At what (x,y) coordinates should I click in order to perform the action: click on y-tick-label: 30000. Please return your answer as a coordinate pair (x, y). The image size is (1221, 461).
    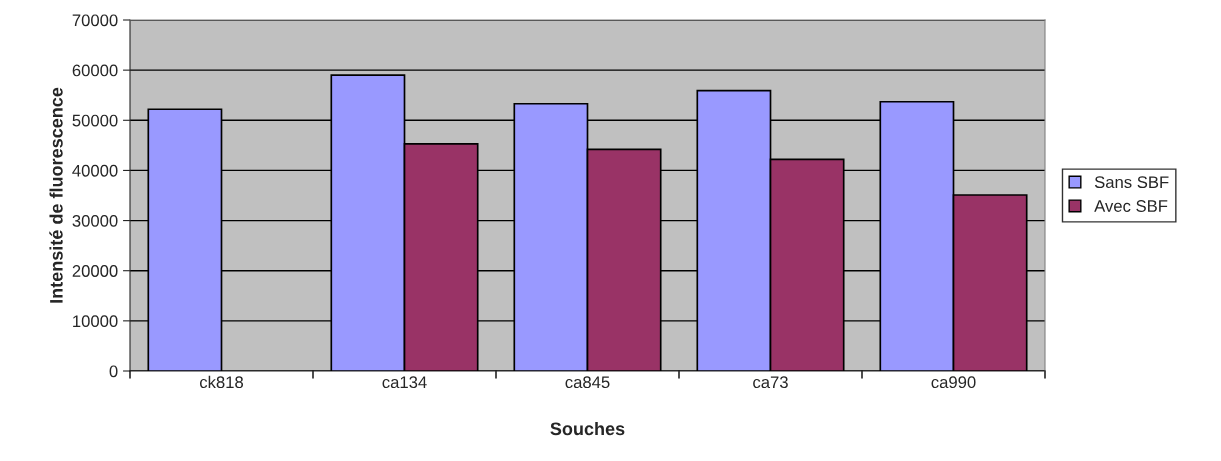
    Looking at the image, I should click on (95, 220).